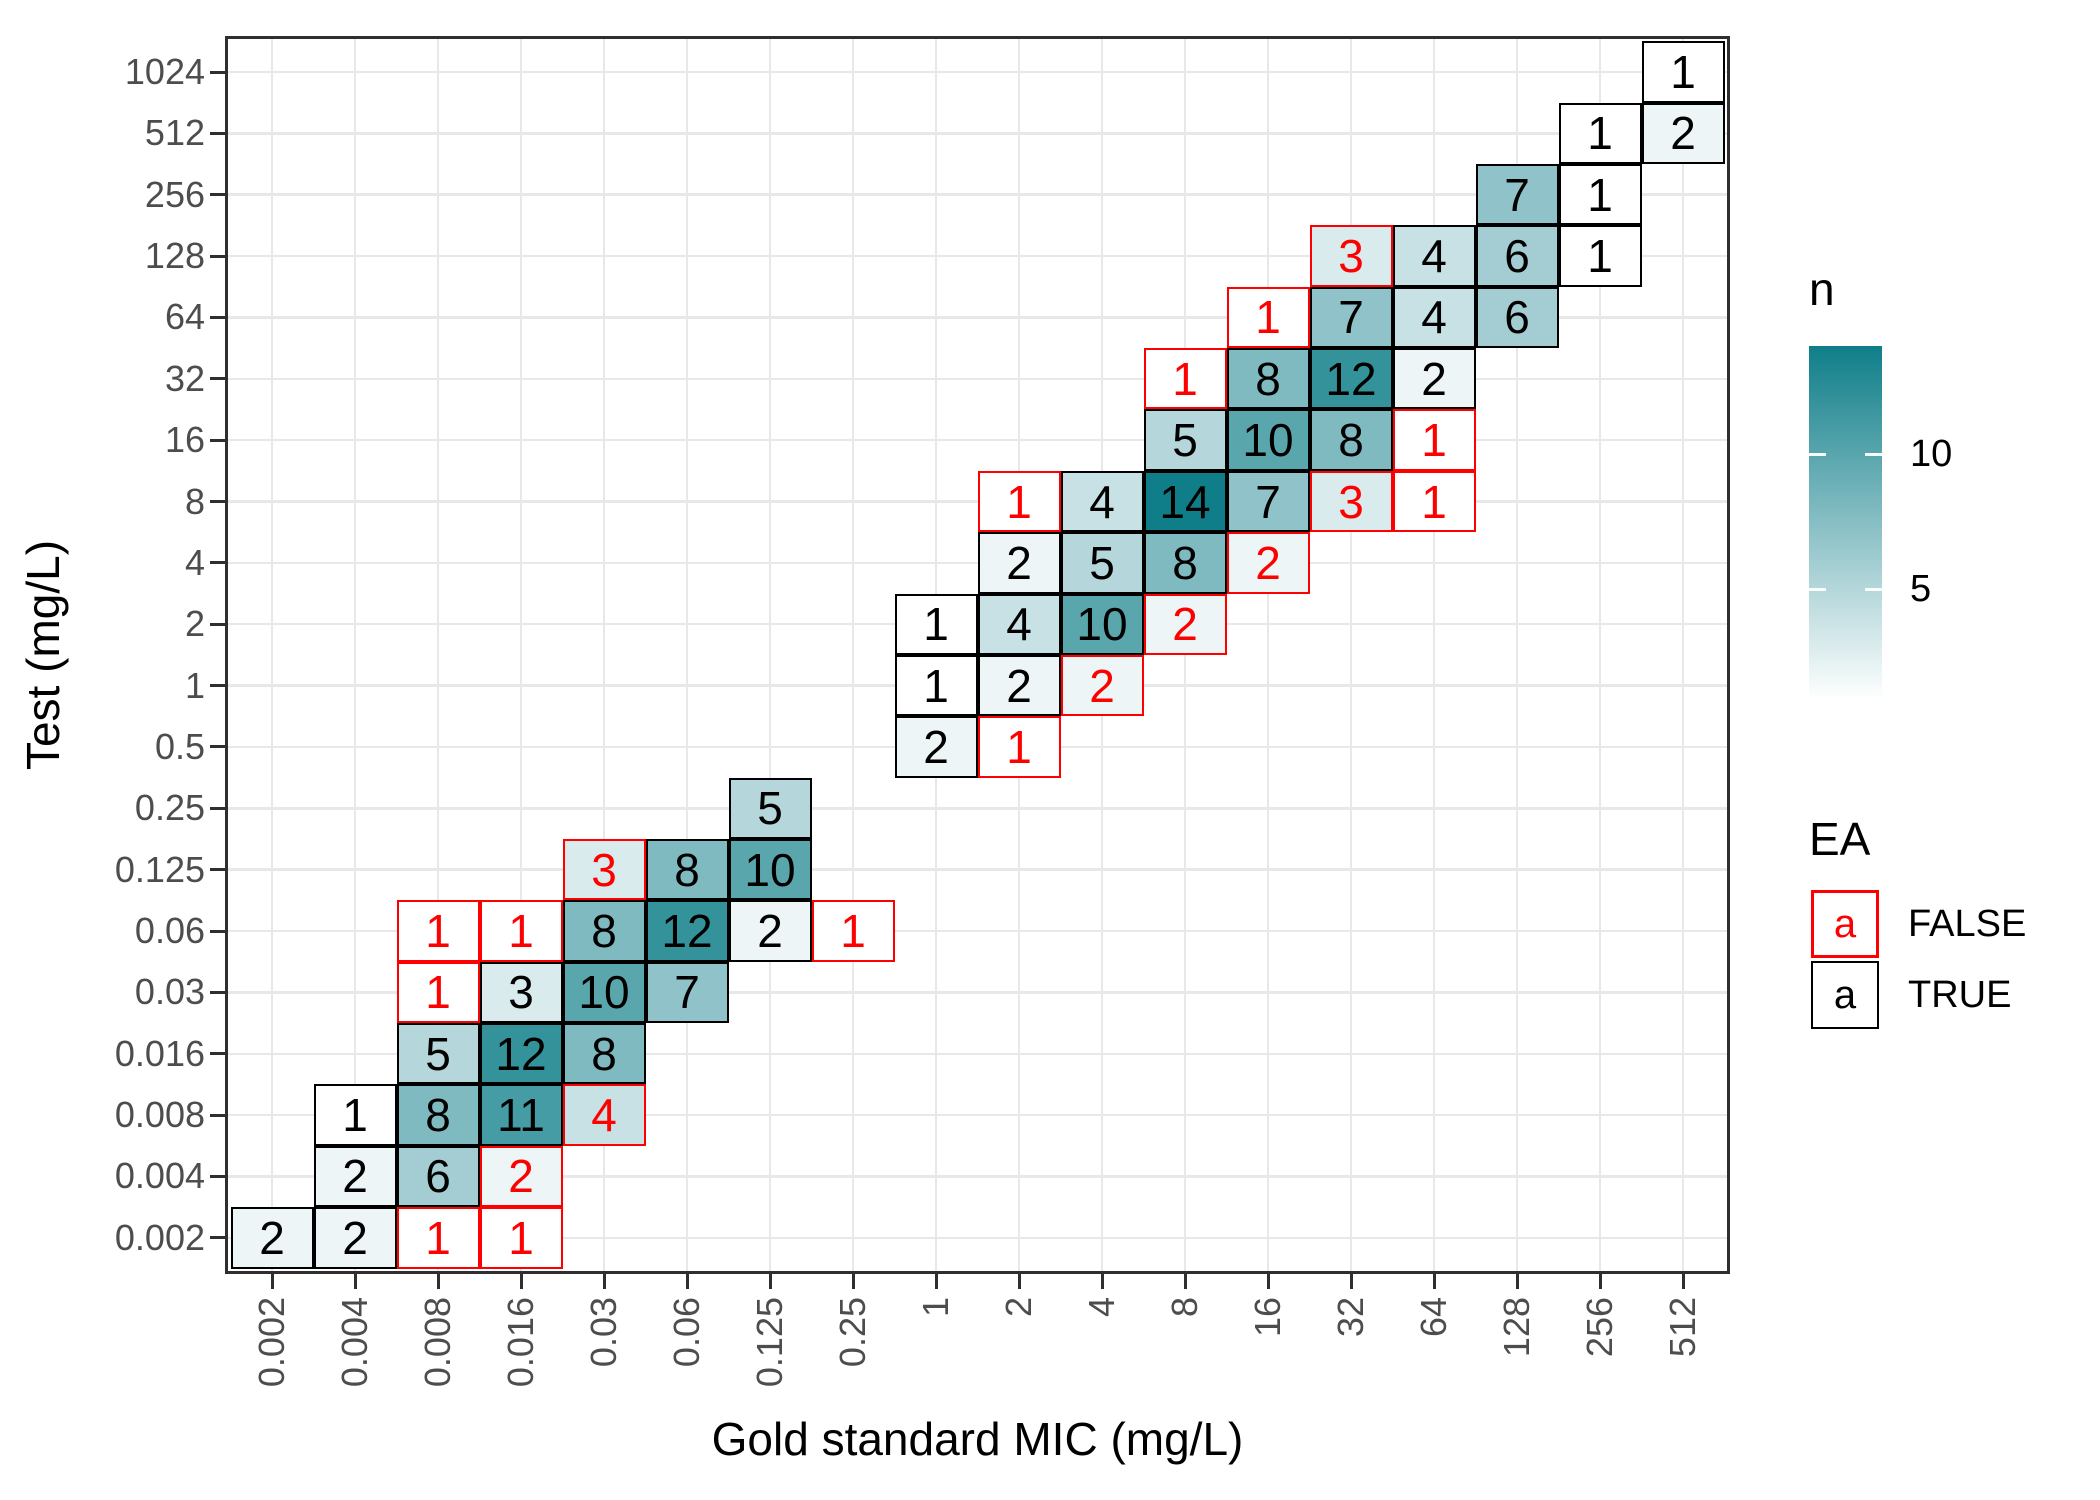 The image size is (2100, 1500). I want to click on tile-0.016-0.016: 12, so click(521, 1054).